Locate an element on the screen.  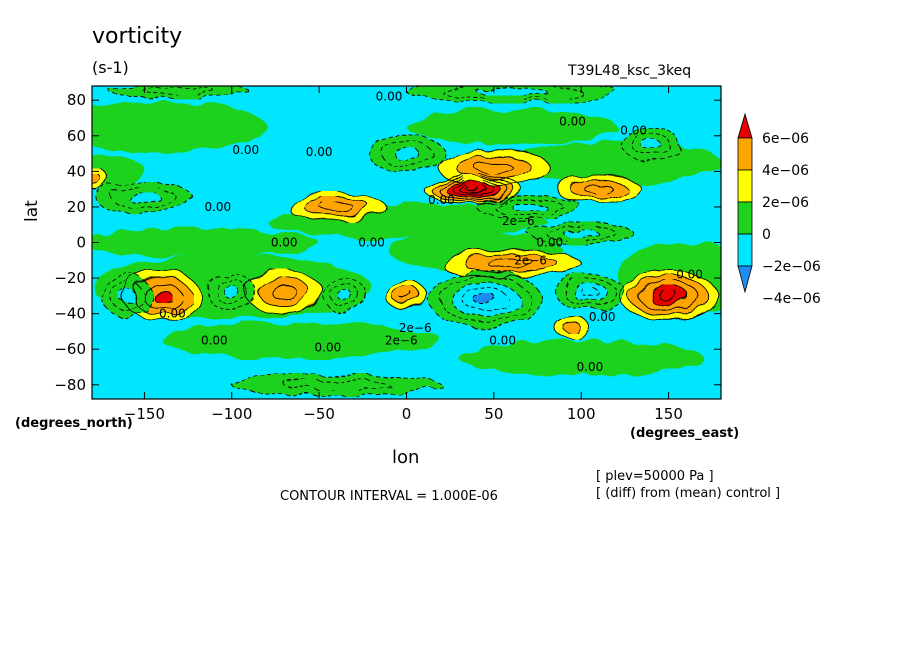
y-tick-label: 40 is located at coordinates (76, 171).